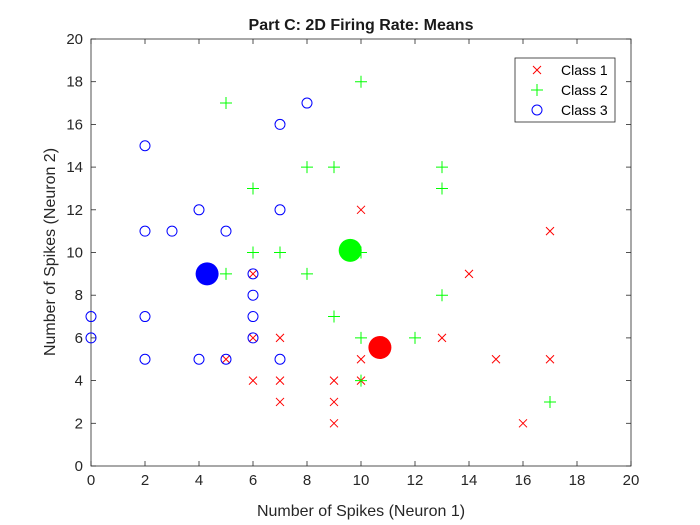 This screenshot has height=525, width=700. What do you see at coordinates (199, 480) in the screenshot?
I see `x-tick-label: 4` at bounding box center [199, 480].